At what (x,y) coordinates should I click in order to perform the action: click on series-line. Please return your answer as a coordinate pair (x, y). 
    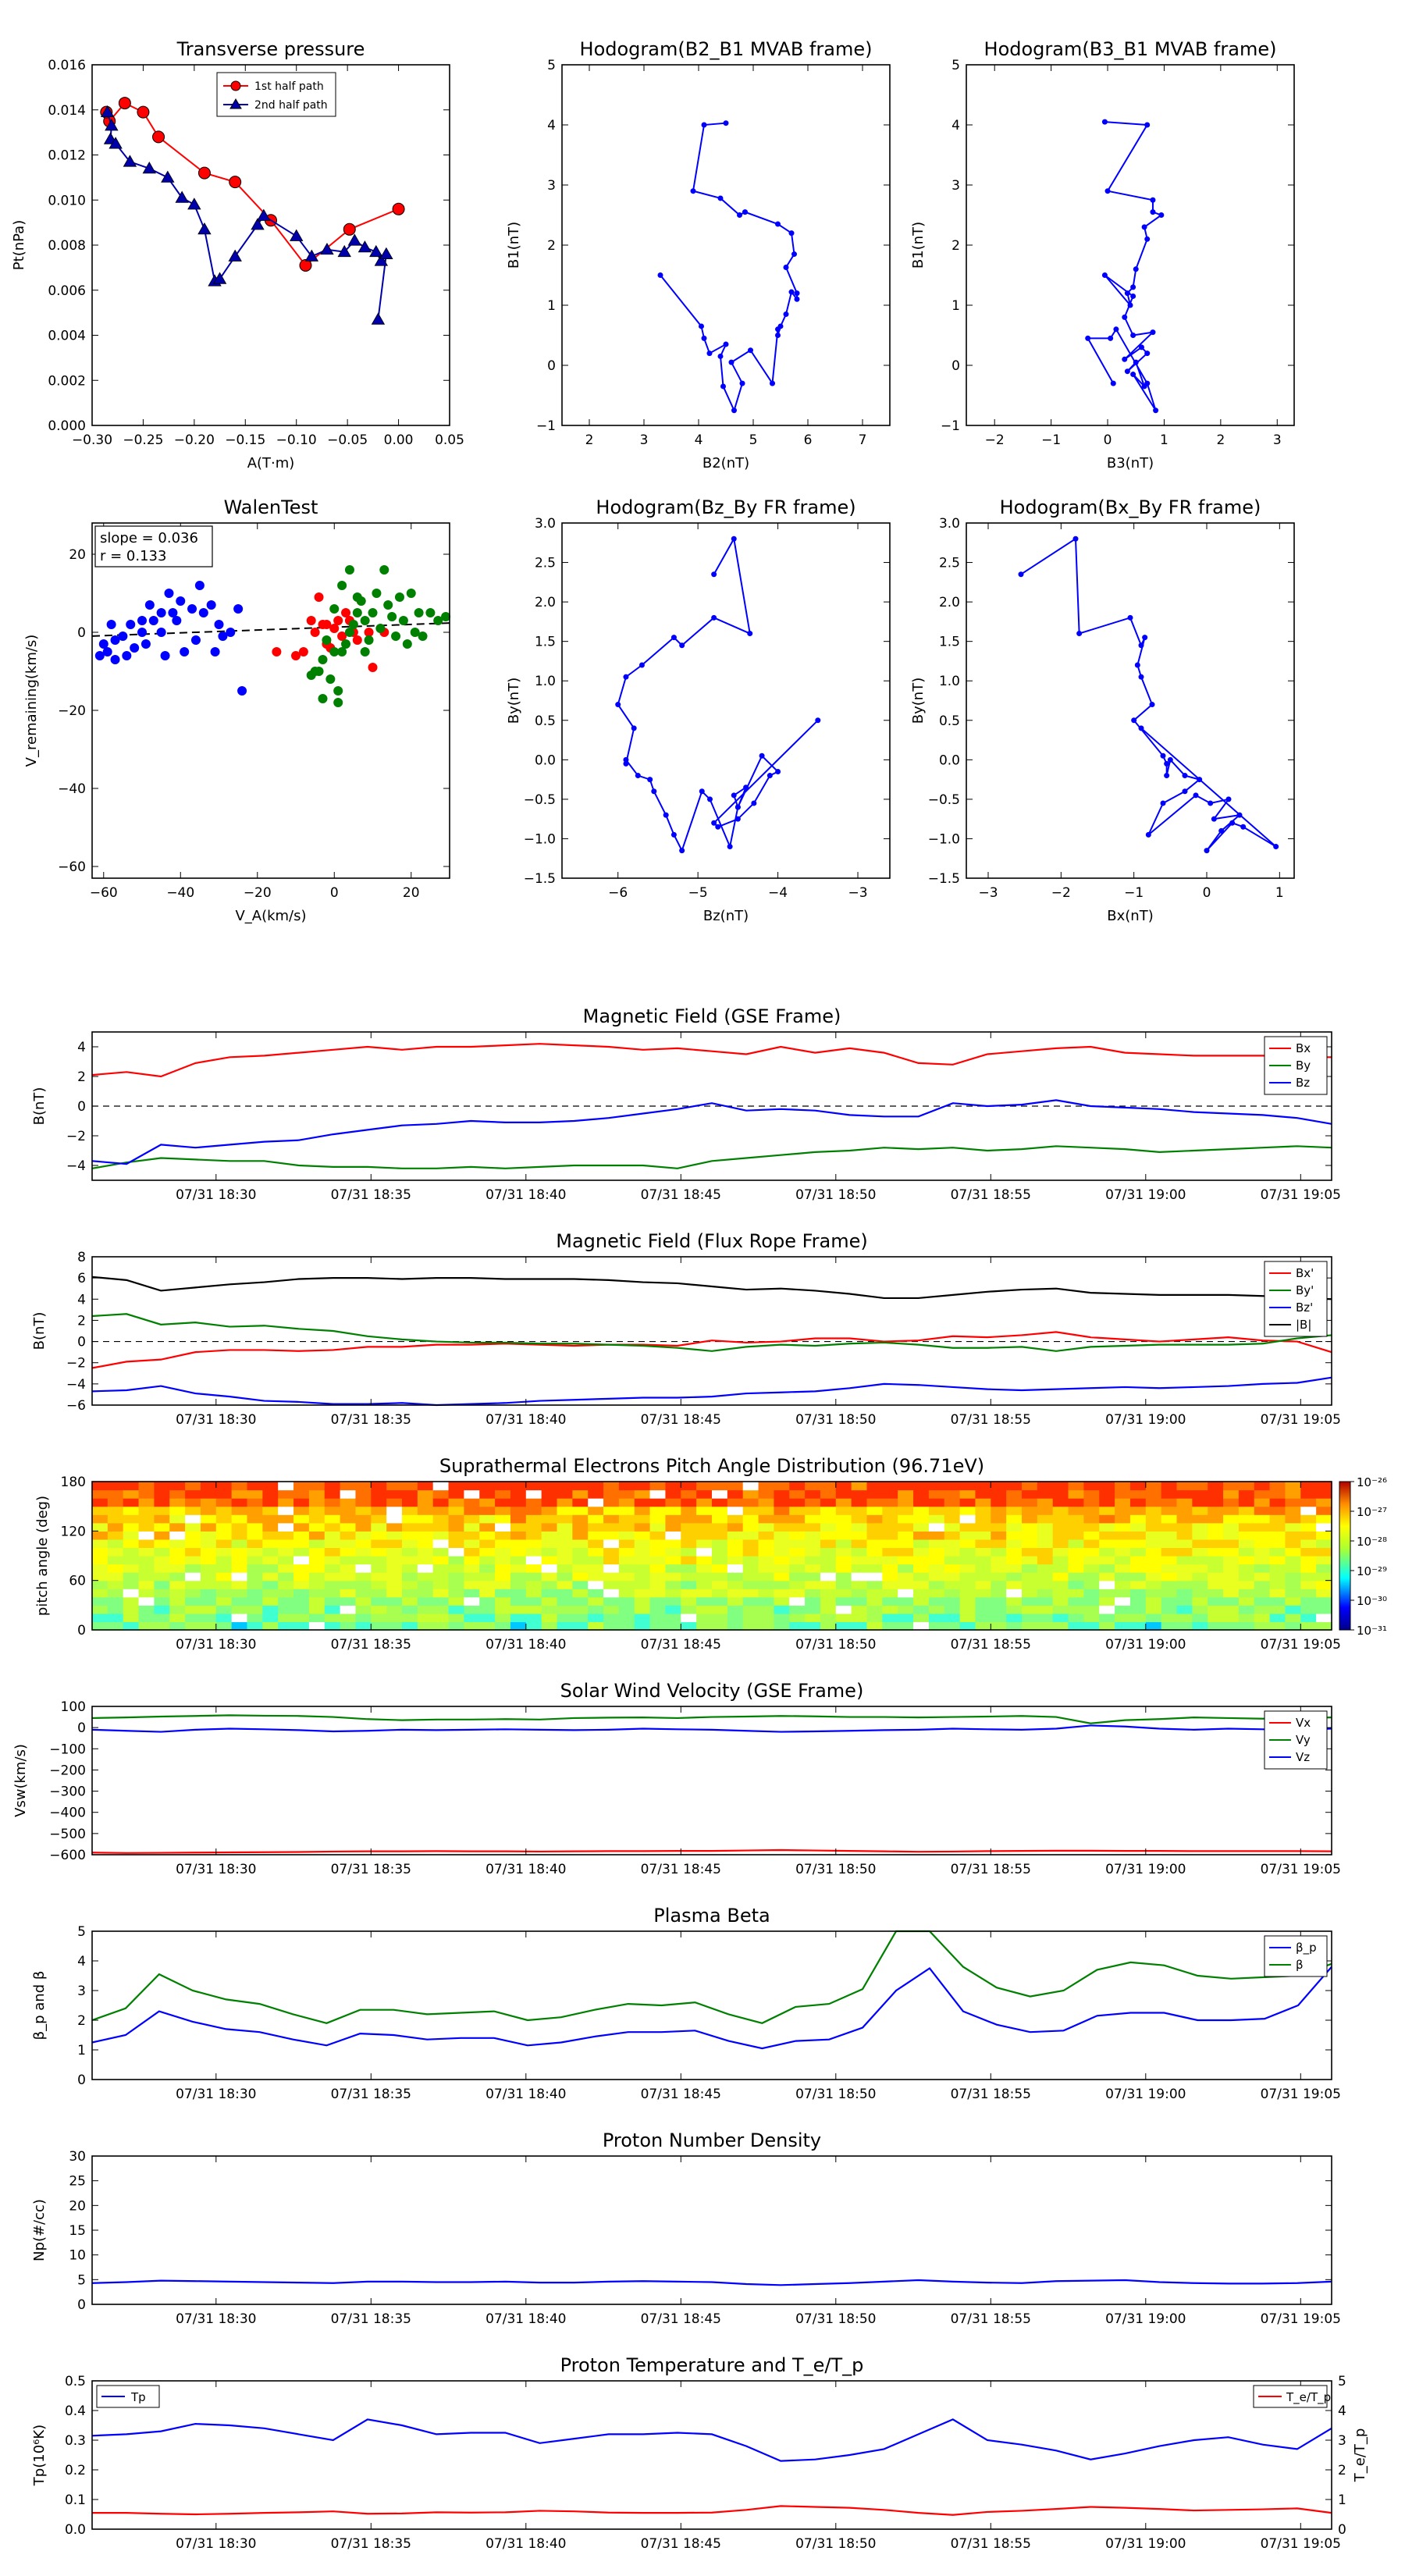
    Looking at the image, I should click on (712, 1977).